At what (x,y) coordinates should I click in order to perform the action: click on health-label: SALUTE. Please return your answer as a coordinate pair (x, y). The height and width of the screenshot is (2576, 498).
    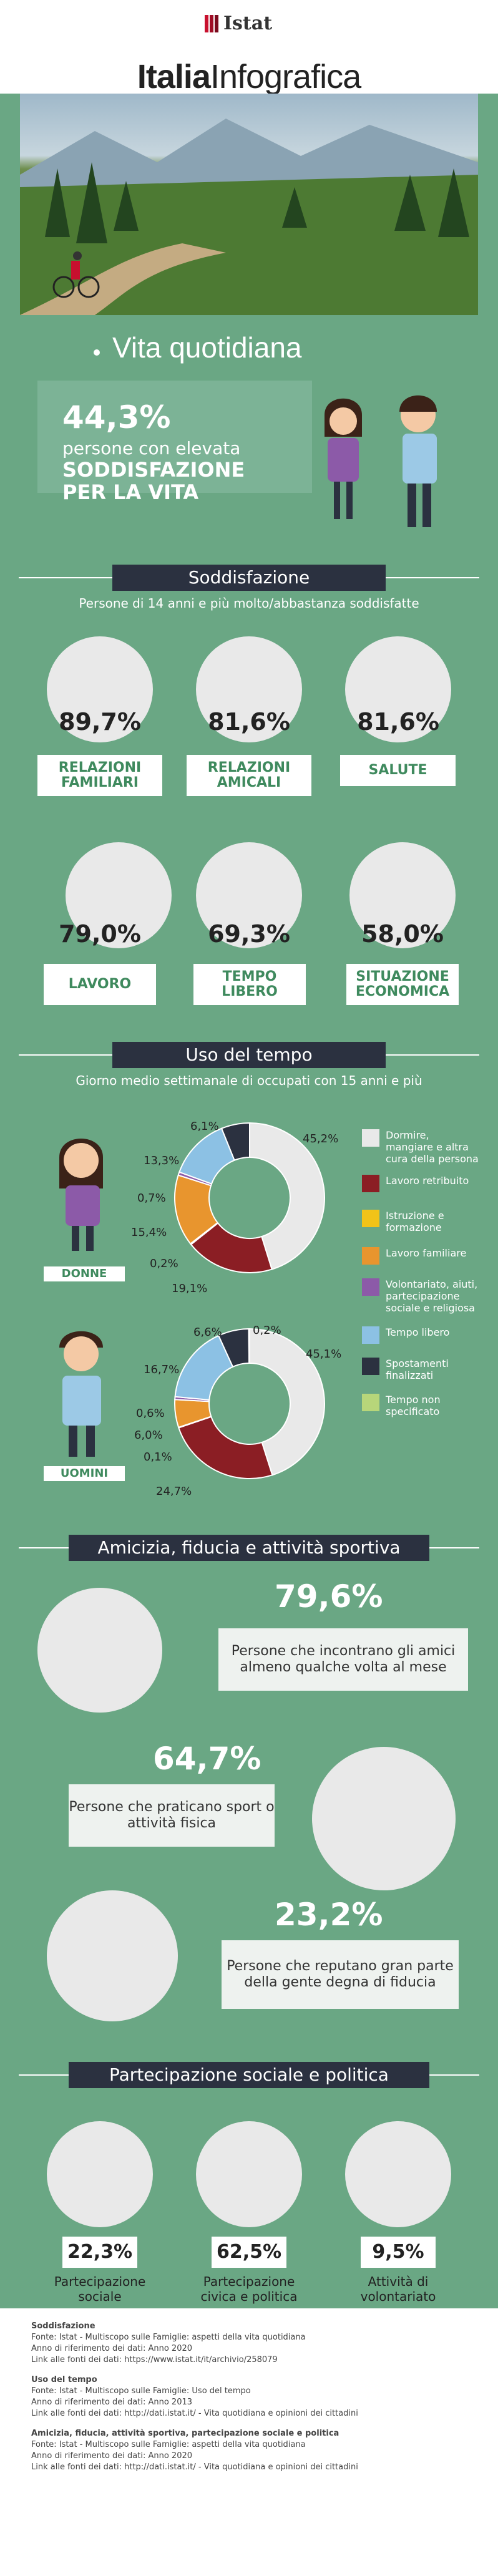
    Looking at the image, I should click on (398, 770).